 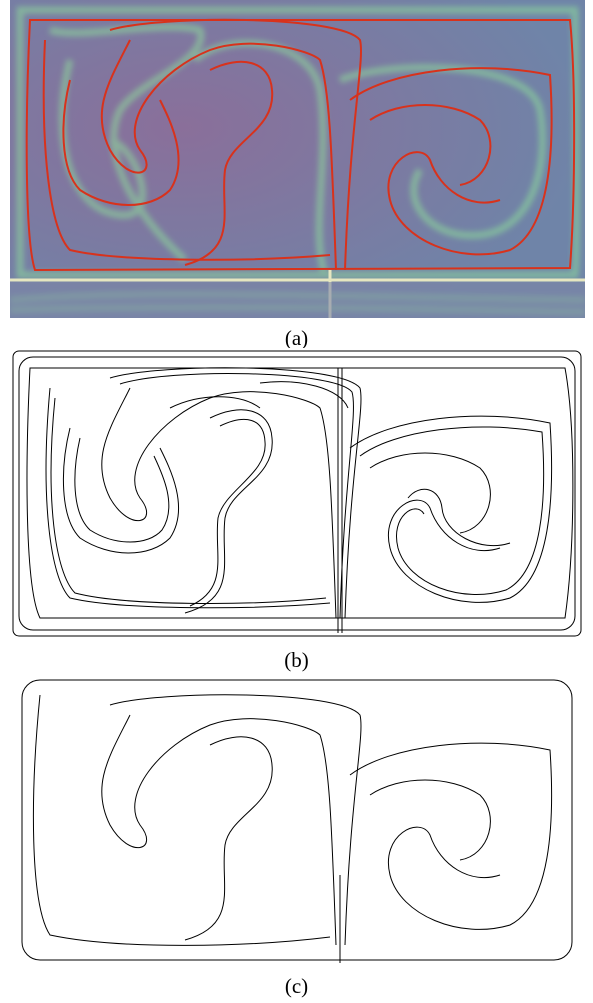 I want to click on caption-b: (b), so click(x=296, y=660).